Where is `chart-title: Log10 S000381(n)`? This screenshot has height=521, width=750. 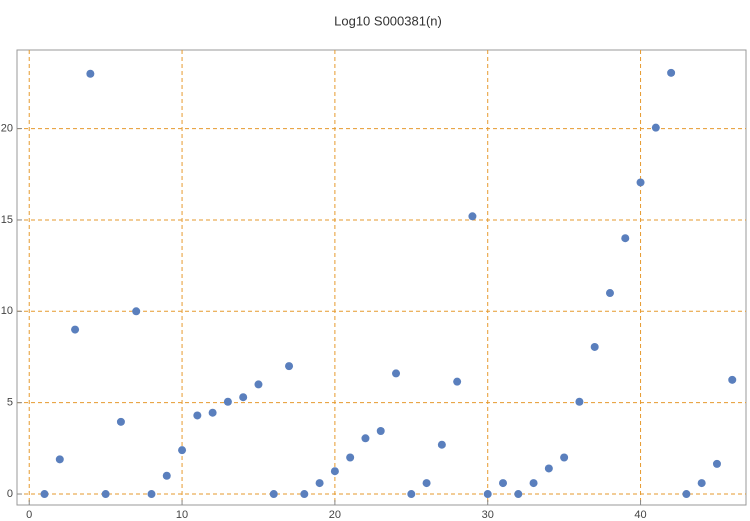 chart-title: Log10 S000381(n) is located at coordinates (388, 20).